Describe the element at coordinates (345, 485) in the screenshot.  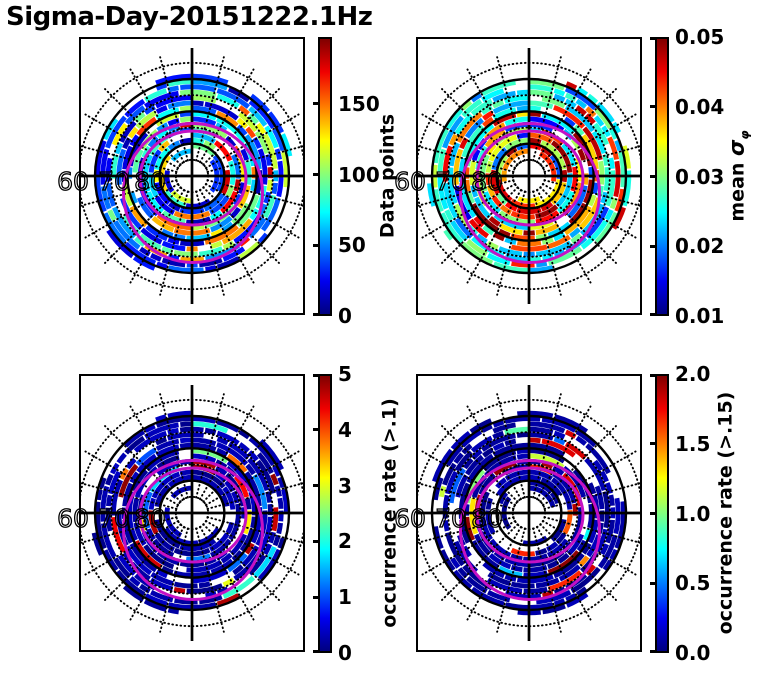
I see `colorbar-tick-label: 3` at that location.